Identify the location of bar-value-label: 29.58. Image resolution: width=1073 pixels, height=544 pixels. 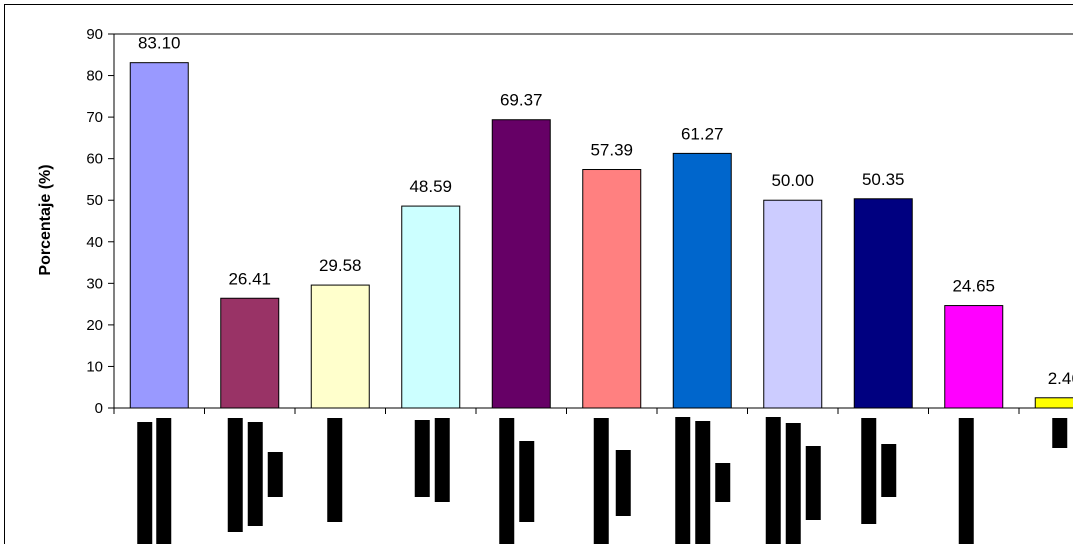
(340, 265).